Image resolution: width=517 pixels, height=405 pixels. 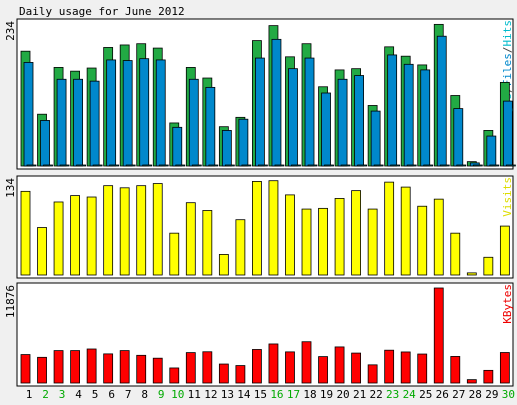 I want to click on day-label-12: 12, so click(x=210, y=394).